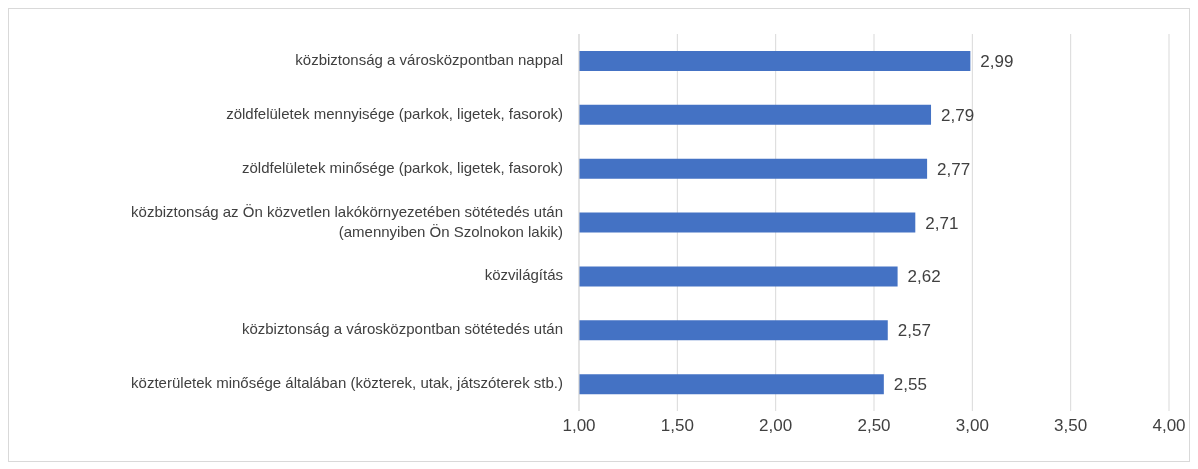 This screenshot has width=1198, height=469. I want to click on x-tick-label: 2,00, so click(776, 426).